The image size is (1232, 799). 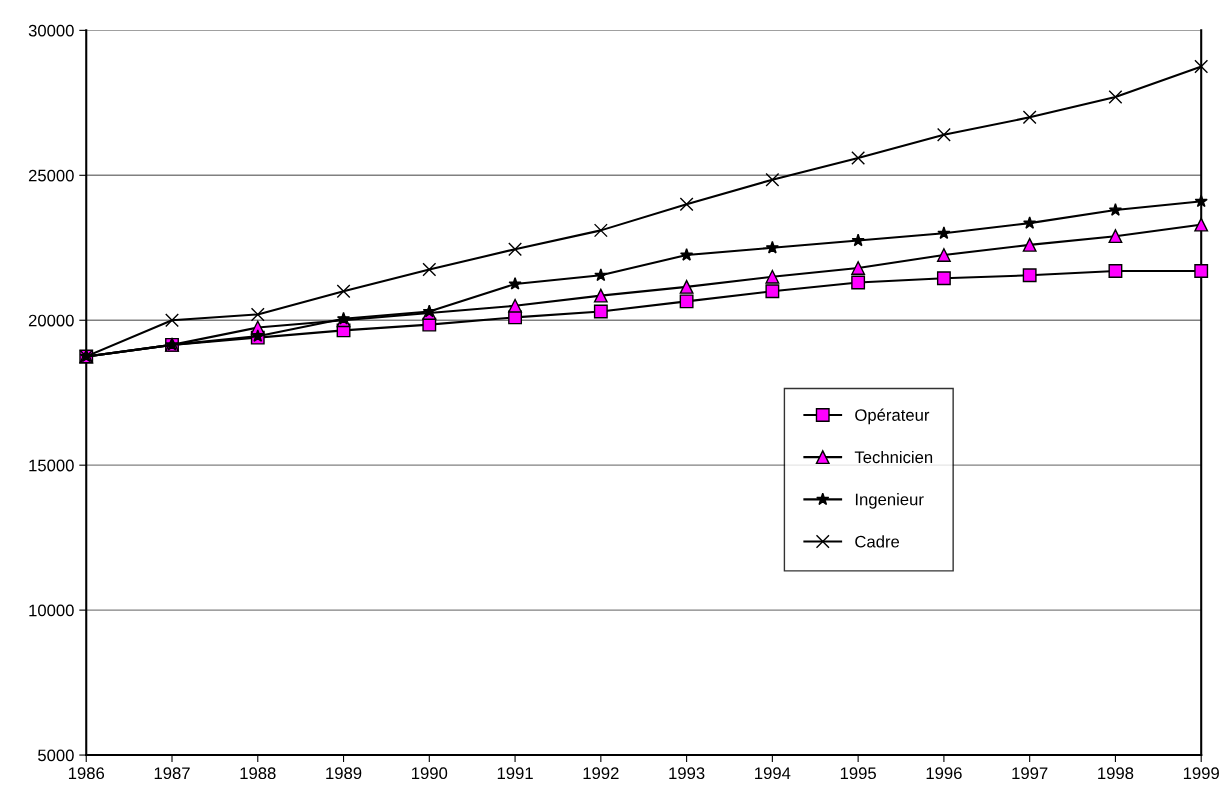 I want to click on x-tick-label: 1991, so click(x=515, y=773).